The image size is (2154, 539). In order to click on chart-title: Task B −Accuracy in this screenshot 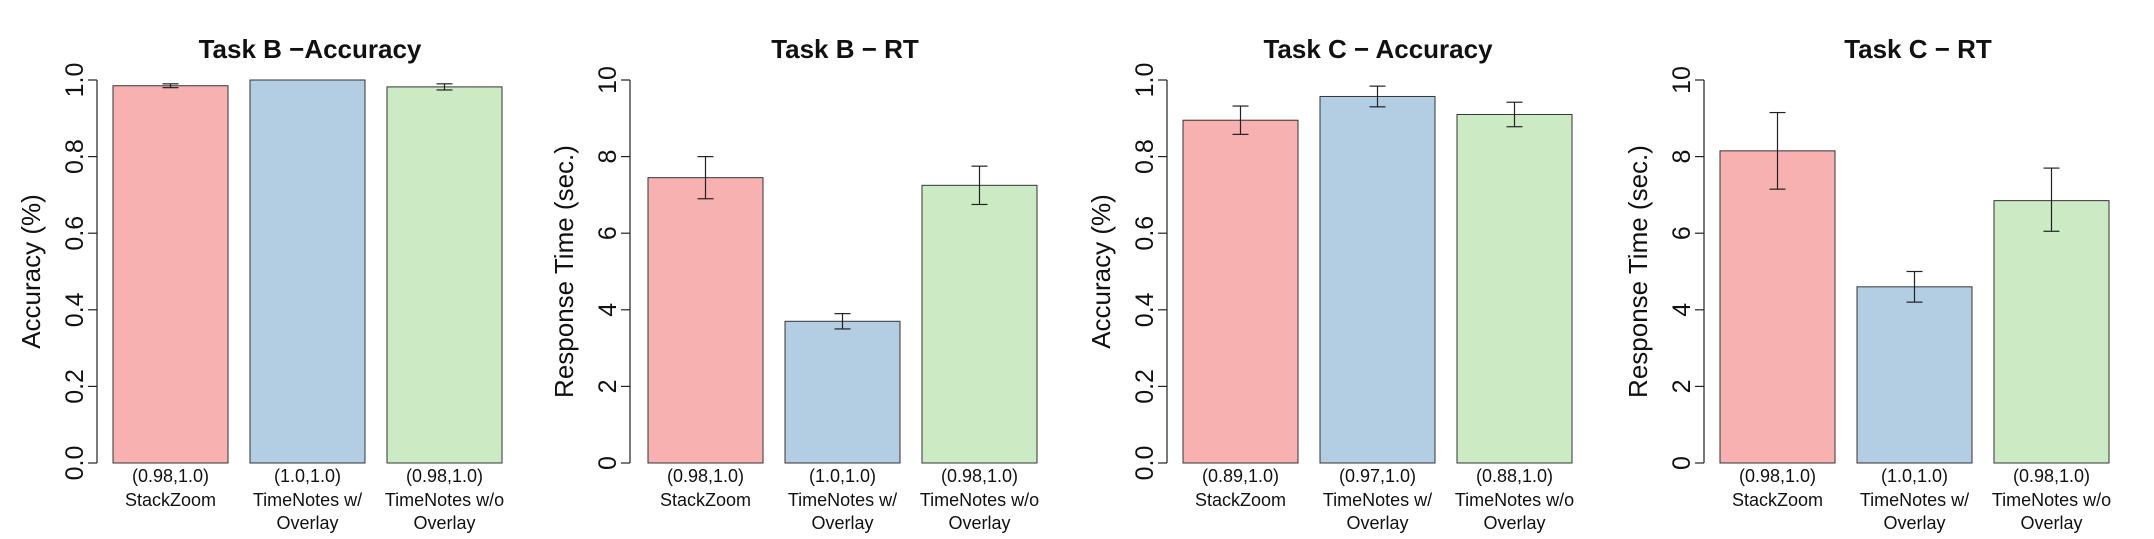, I will do `click(310, 49)`.